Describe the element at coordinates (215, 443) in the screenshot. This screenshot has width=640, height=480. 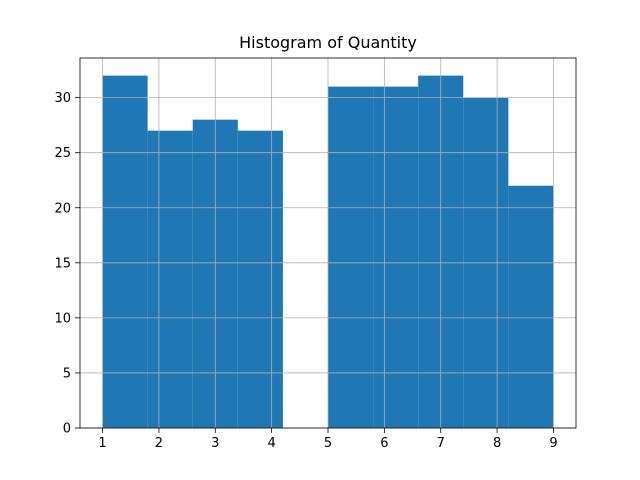
I see `x-tick-label-3: 3` at that location.